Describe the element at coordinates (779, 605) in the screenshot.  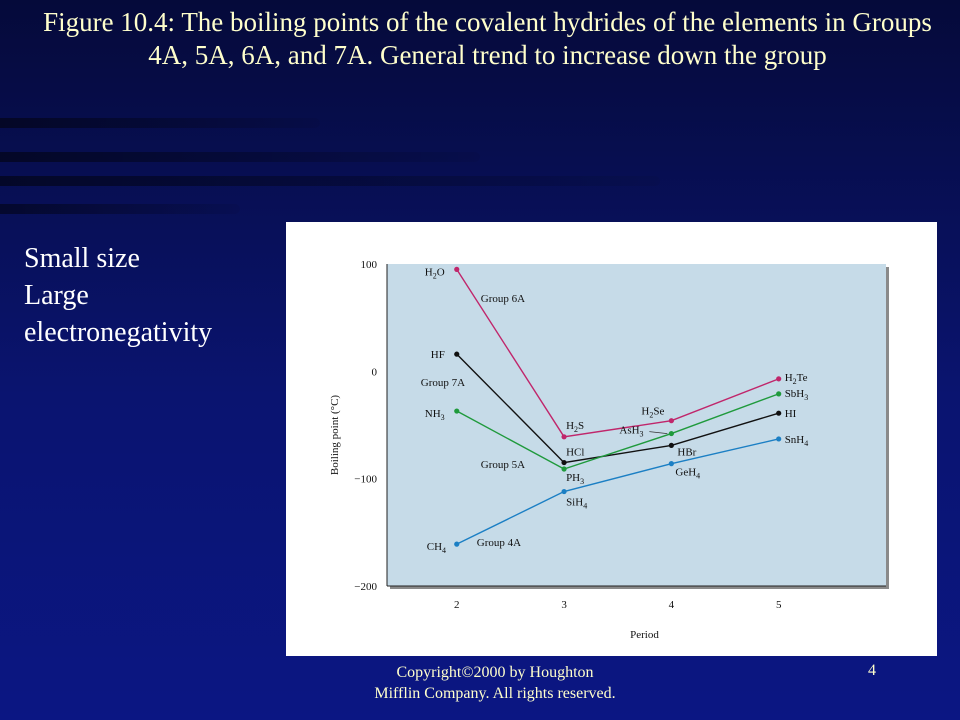
I see `x-tick-label: 5` at that location.